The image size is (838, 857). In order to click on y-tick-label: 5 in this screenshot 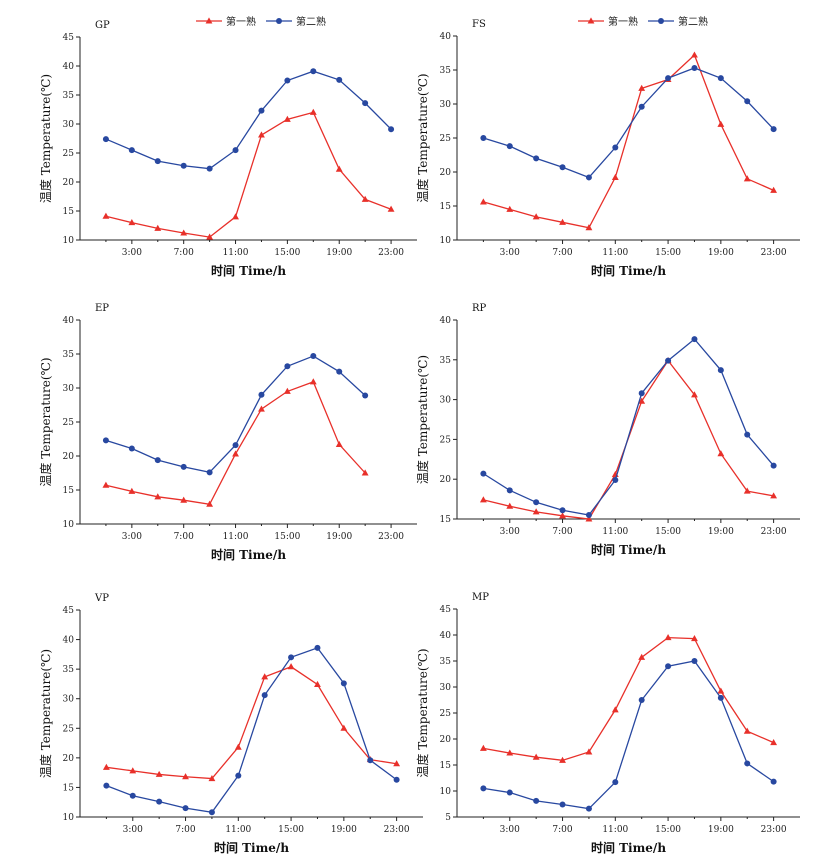, I will do `click(448, 818)`.